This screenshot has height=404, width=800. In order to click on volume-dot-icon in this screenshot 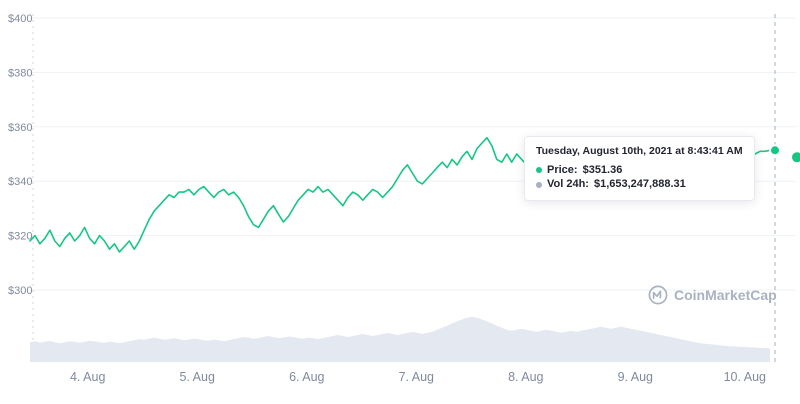, I will do `click(539, 184)`.